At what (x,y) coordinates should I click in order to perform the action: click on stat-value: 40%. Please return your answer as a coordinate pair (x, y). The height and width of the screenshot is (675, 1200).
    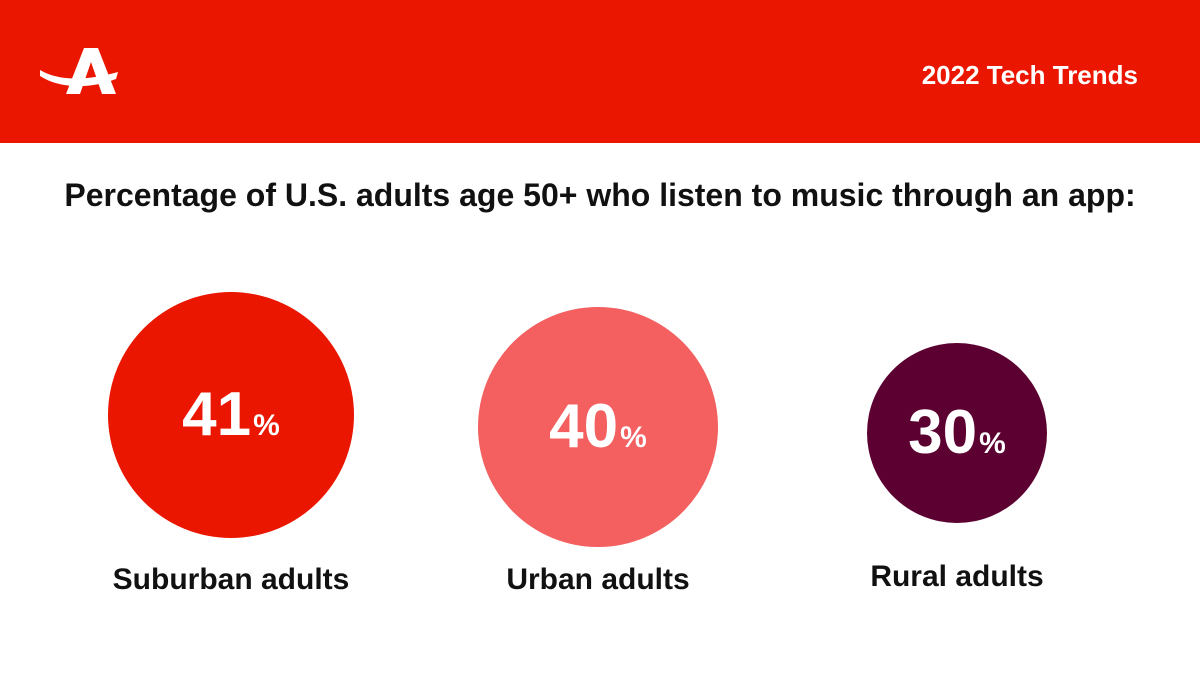
    Looking at the image, I should click on (598, 427).